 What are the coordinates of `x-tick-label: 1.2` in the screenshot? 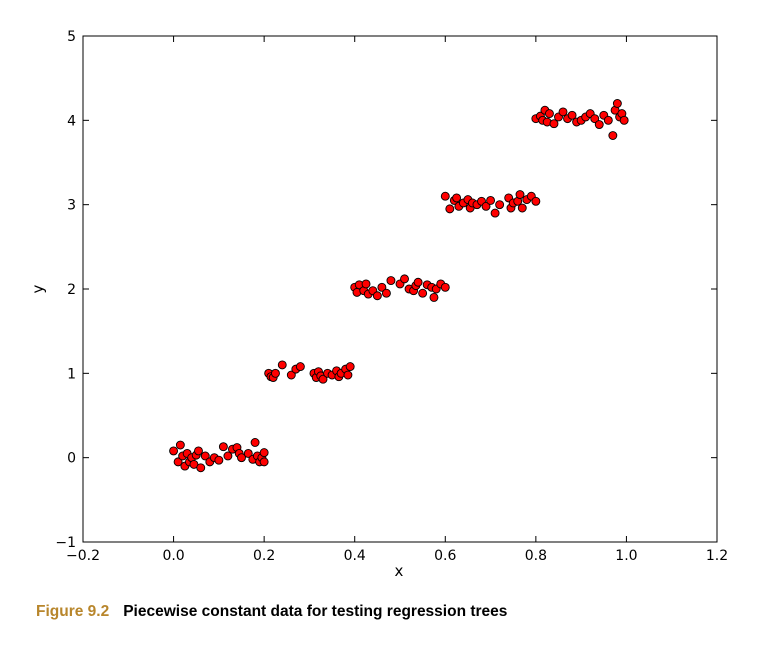 It's located at (717, 556).